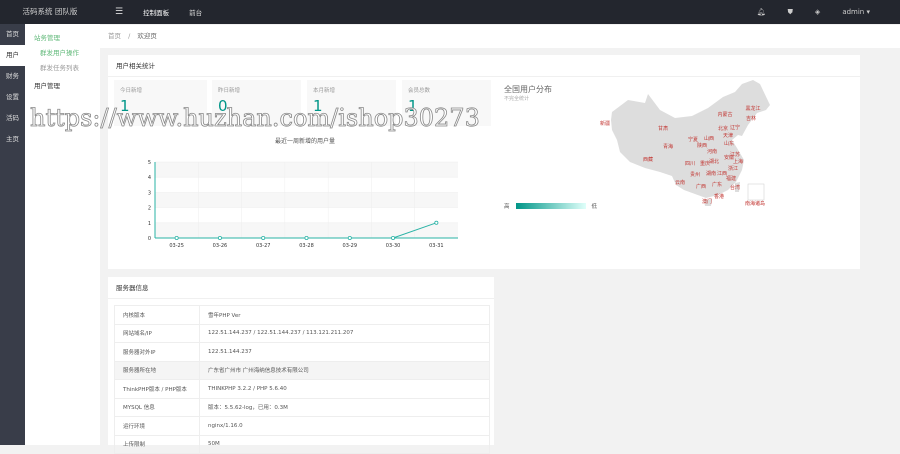 This screenshot has width=900, height=454. What do you see at coordinates (149, 209) in the screenshot?
I see `y-tick-label: 2` at bounding box center [149, 209].